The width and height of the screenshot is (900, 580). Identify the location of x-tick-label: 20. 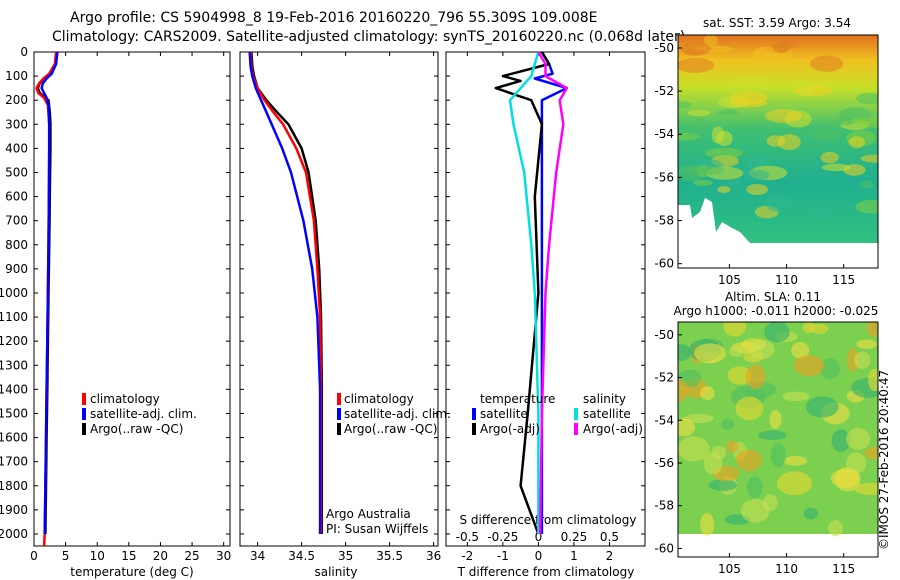
(160, 556).